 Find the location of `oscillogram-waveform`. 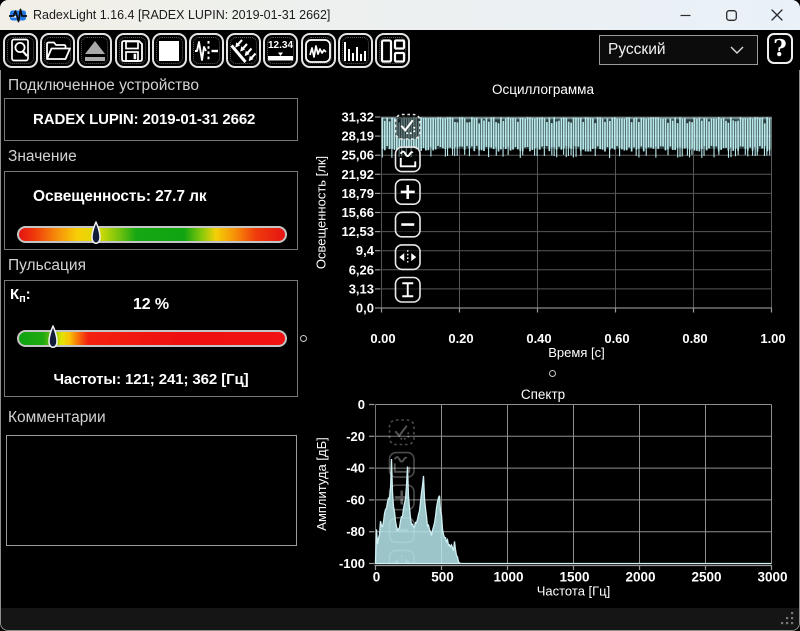

oscillogram-waveform is located at coordinates (576, 137).